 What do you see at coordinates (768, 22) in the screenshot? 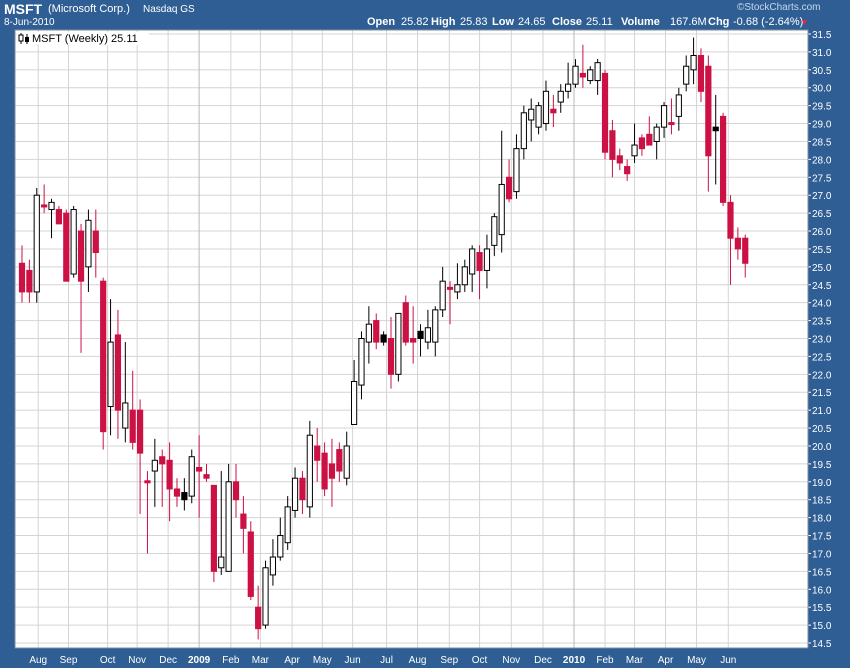
I see `chg-value: -0.68 (-2.64%)` at bounding box center [768, 22].